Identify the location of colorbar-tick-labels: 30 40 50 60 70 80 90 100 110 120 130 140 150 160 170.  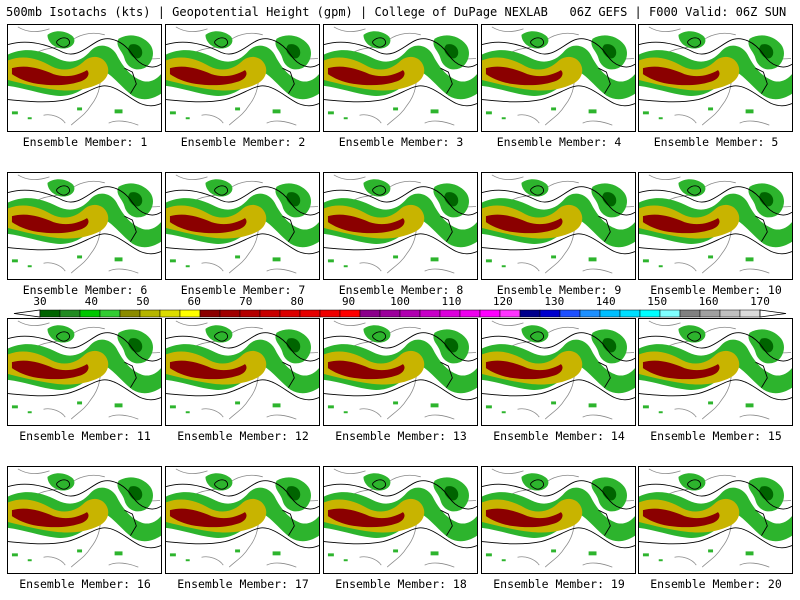
(400, 302).